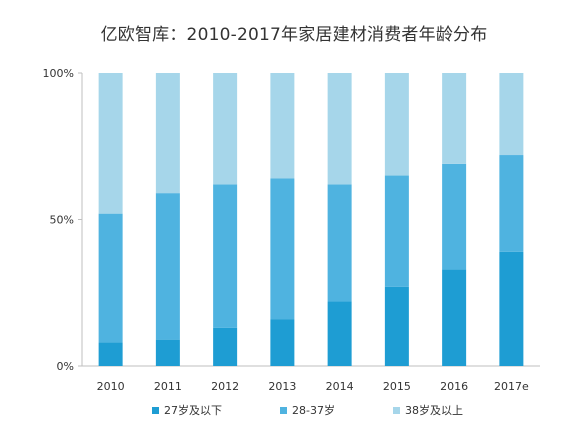 The height and width of the screenshot is (428, 588). Describe the element at coordinates (111, 386) in the screenshot. I see `x-tick-label: 2010` at that location.